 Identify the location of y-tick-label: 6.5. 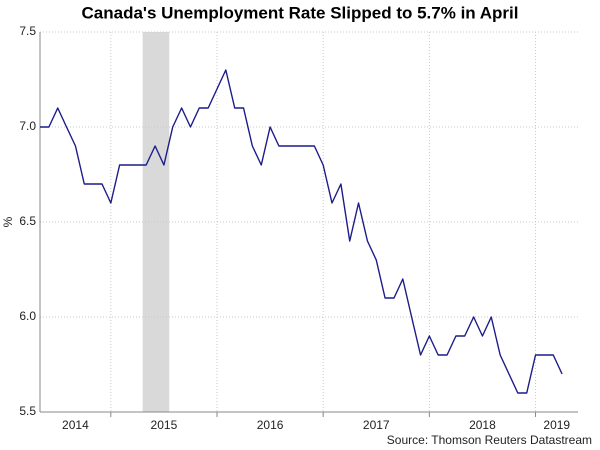
(27, 221).